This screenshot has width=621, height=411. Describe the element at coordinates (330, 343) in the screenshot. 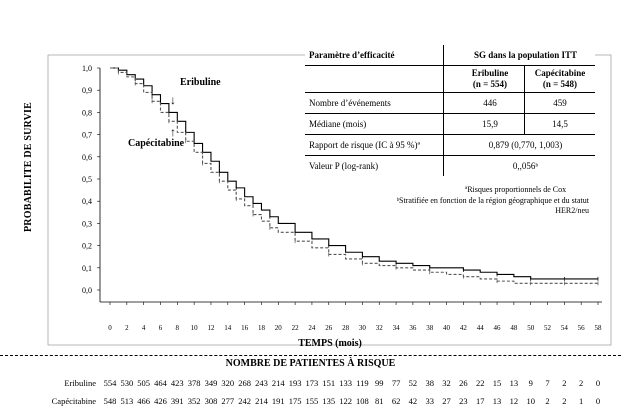

I see `x-axis-label: TEMPS (mois)` at that location.